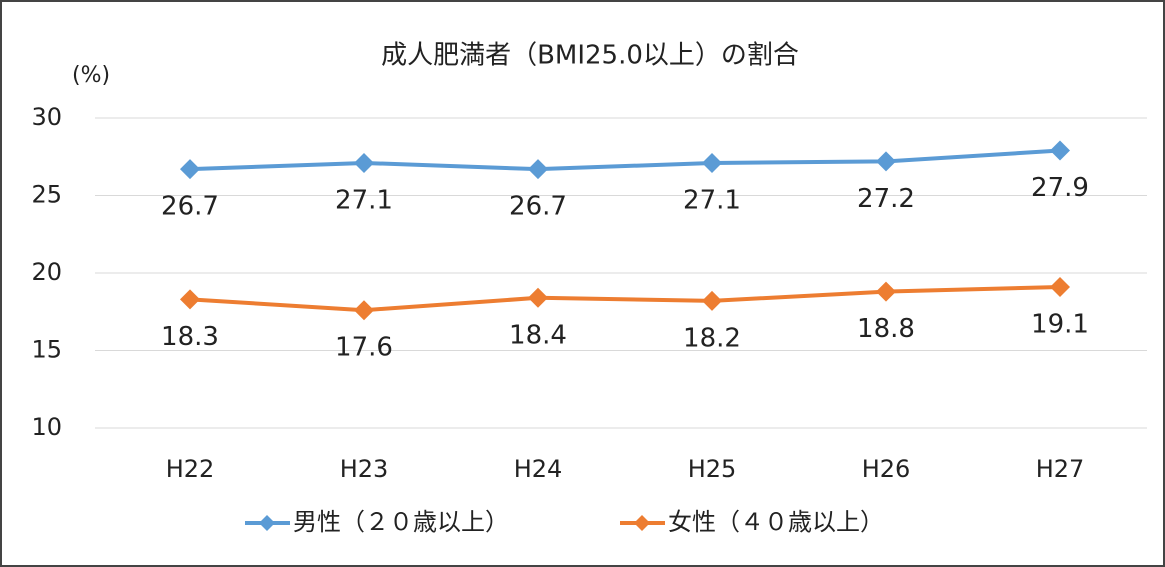 The height and width of the screenshot is (567, 1165). I want to click on data-label: 18.3, so click(190, 337).